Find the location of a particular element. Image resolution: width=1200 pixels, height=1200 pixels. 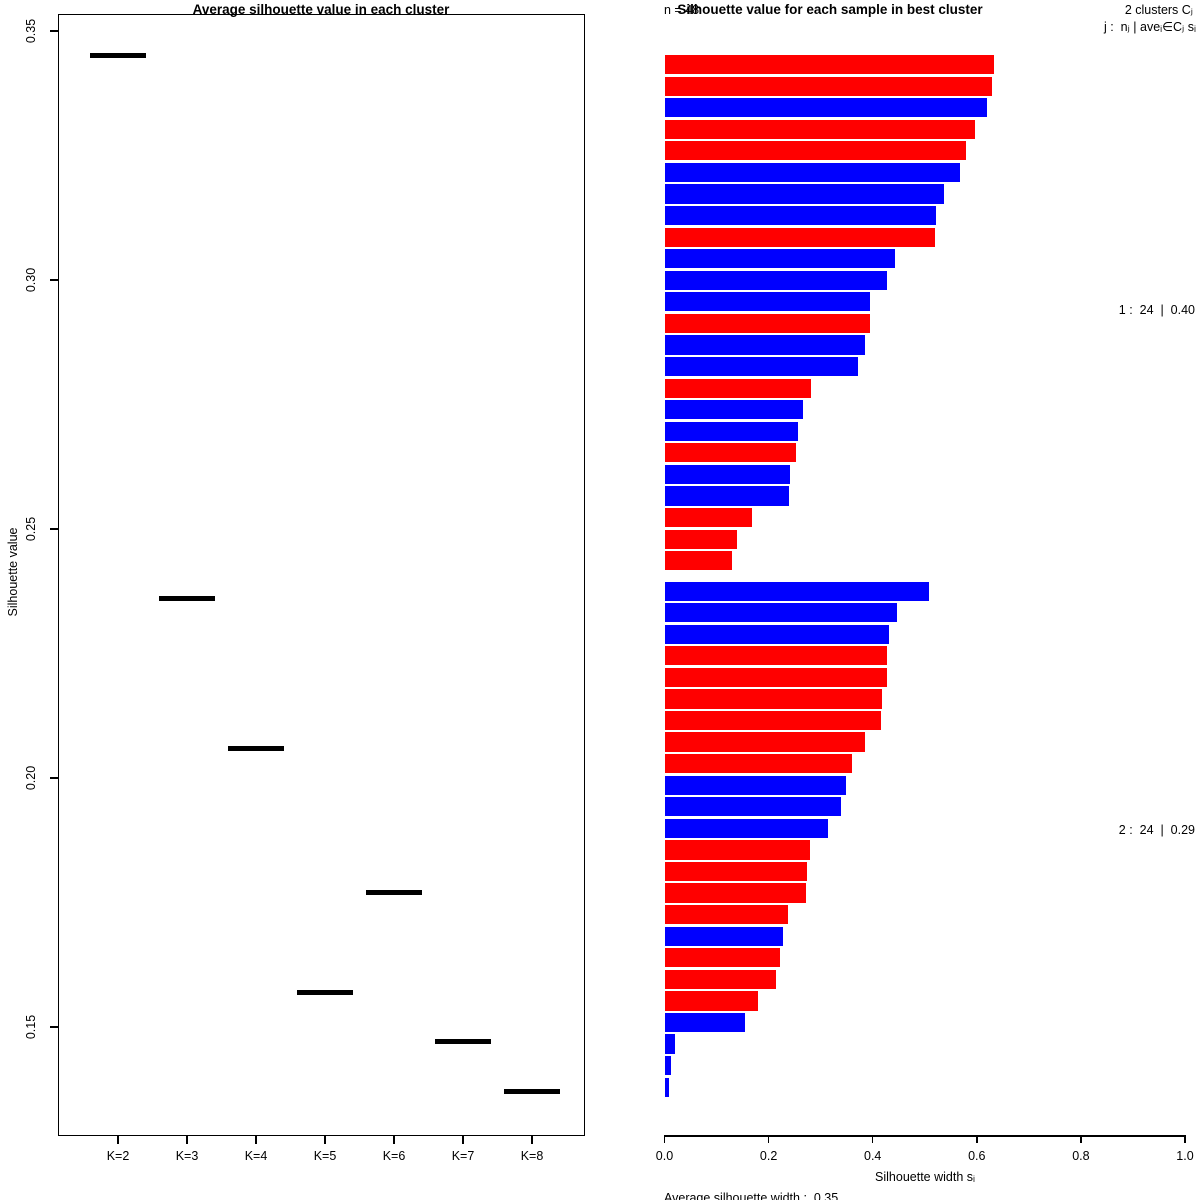

x-tick-label: 0.6 is located at coordinates (977, 1156).